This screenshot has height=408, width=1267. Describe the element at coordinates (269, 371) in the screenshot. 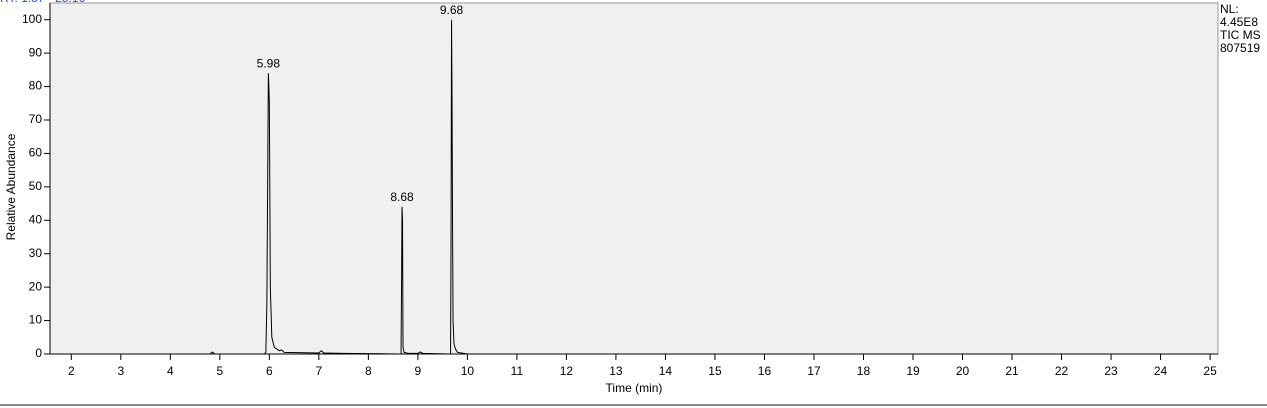

I see `x-tick-label: 6` at that location.